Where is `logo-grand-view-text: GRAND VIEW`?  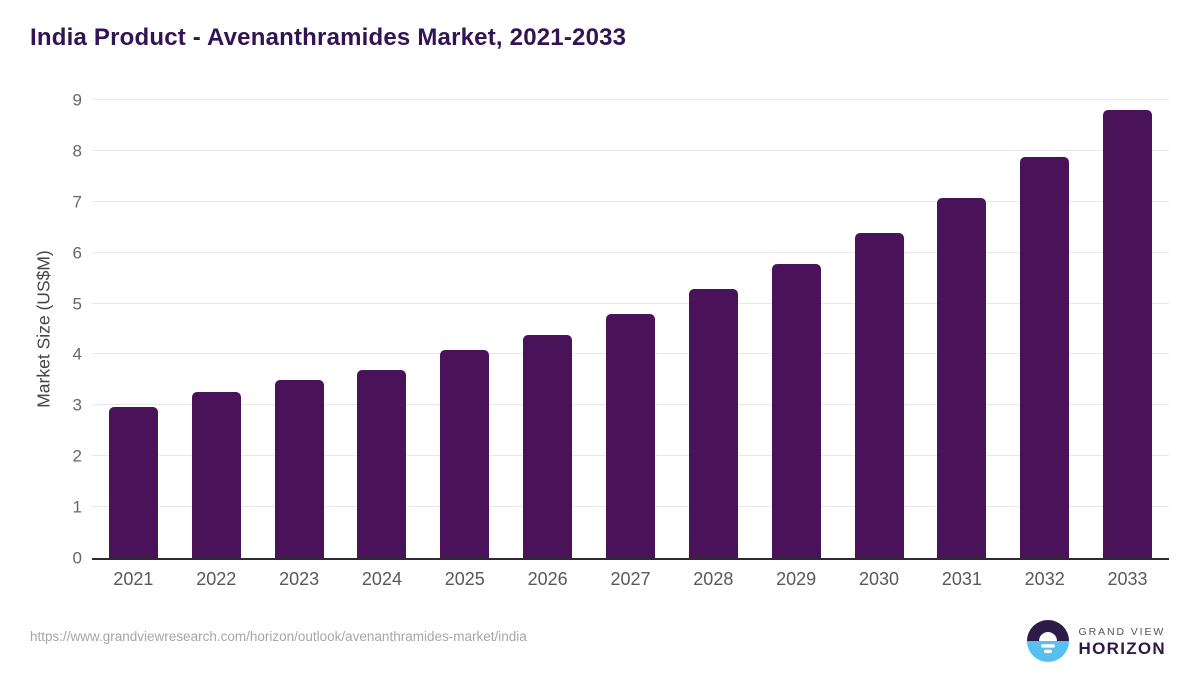
logo-grand-view-text: GRAND VIEW is located at coordinates (1122, 631).